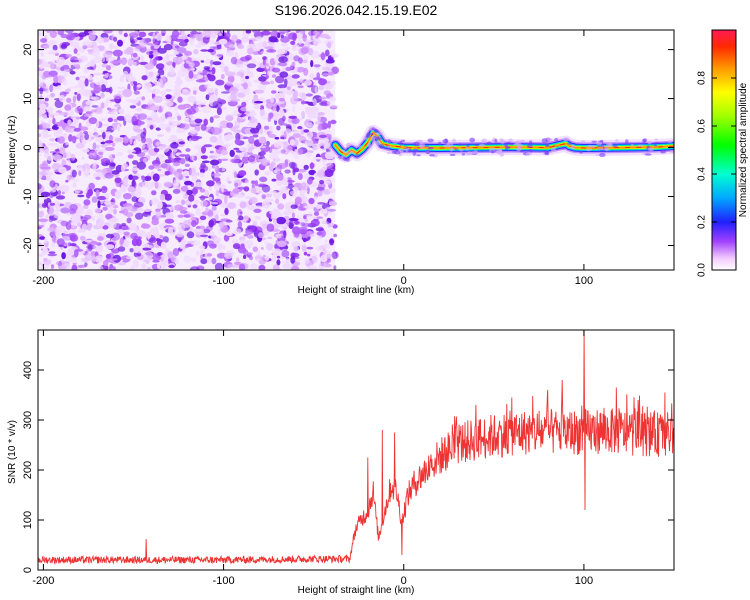 This screenshot has height=600, width=750. What do you see at coordinates (28, 520) in the screenshot?
I see `y-tick-label: 100` at bounding box center [28, 520].